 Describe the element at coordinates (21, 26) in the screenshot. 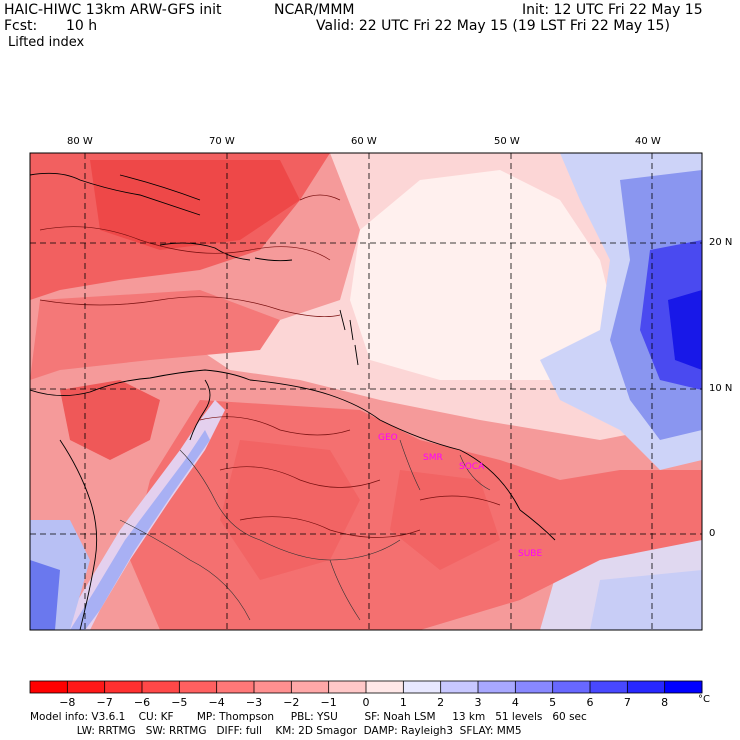

I see `forecast-label: Fcst:` at that location.